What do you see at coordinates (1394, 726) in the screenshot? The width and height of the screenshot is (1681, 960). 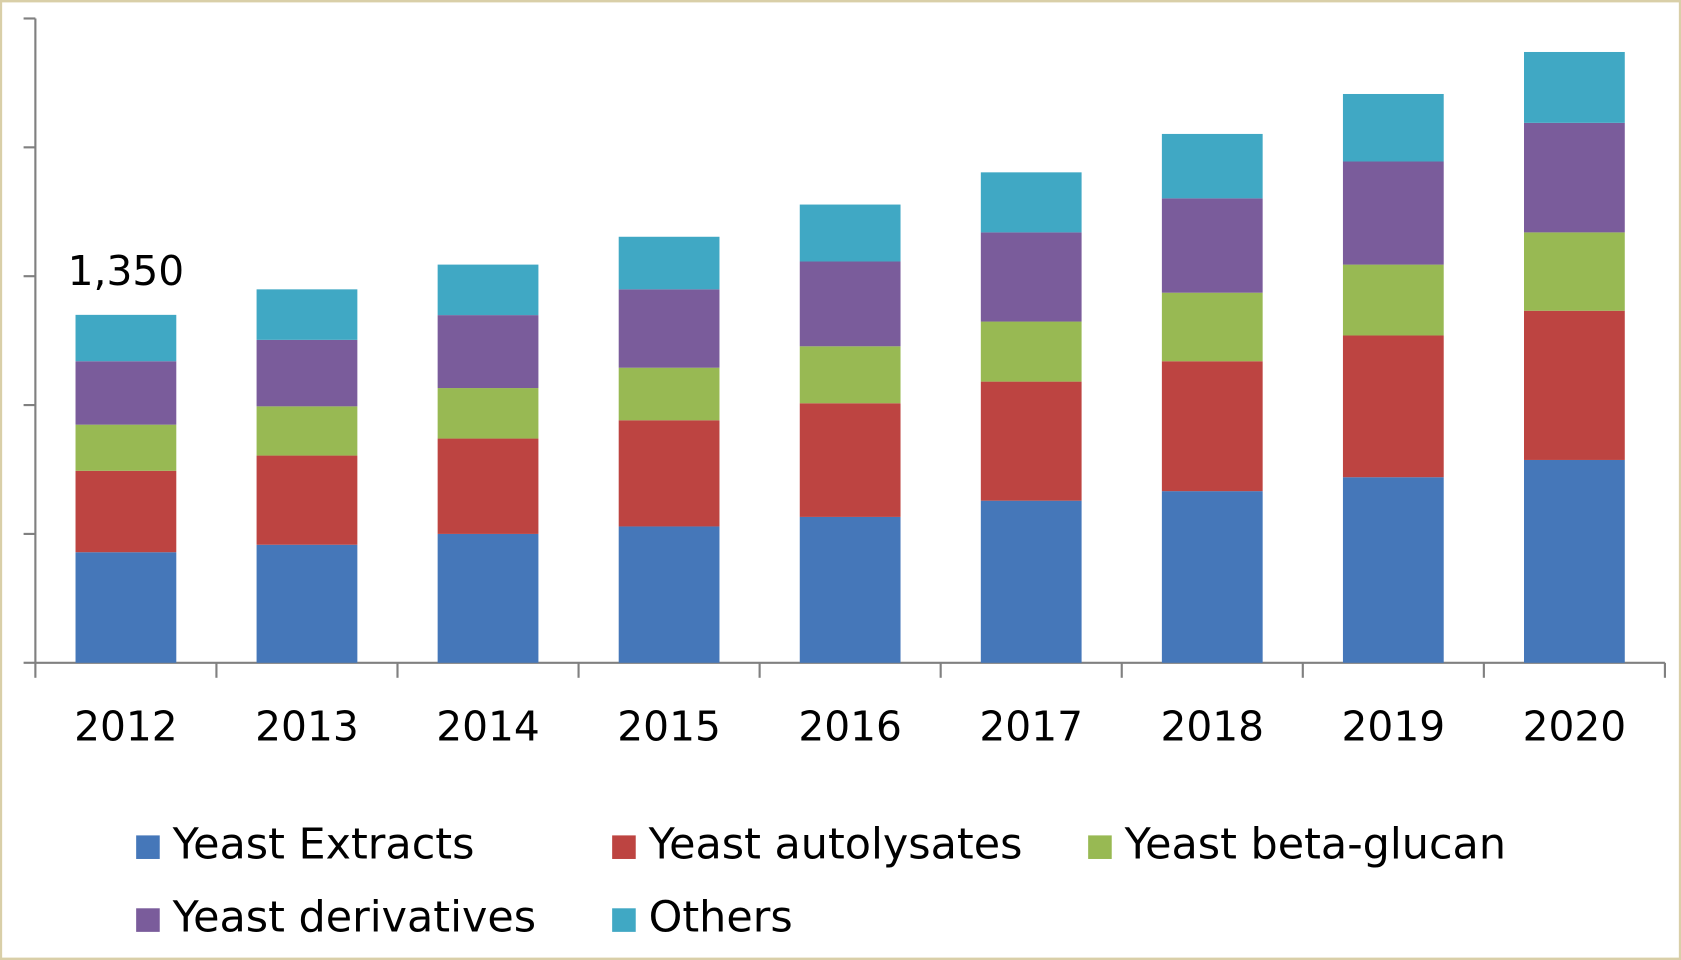 I see `x-tick-label: 2019` at bounding box center [1394, 726].